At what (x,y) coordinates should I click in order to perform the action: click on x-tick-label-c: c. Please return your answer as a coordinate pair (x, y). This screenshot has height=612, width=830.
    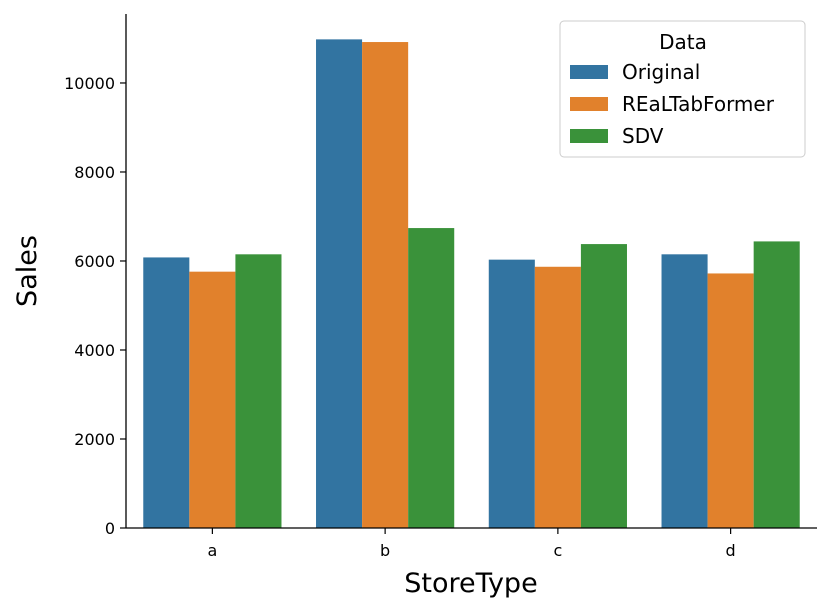
    Looking at the image, I should click on (557, 550).